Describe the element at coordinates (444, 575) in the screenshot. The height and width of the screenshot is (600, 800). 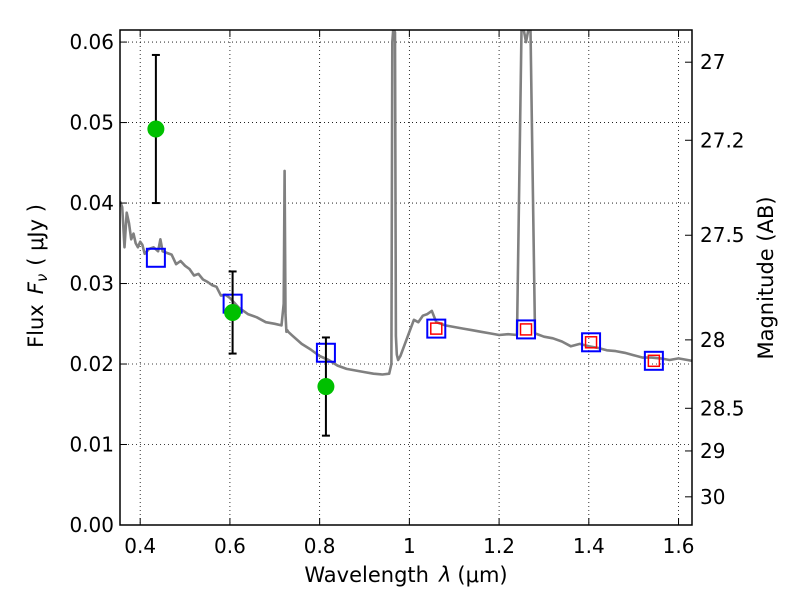
I see `x-axis-label-symbol: λ` at that location.